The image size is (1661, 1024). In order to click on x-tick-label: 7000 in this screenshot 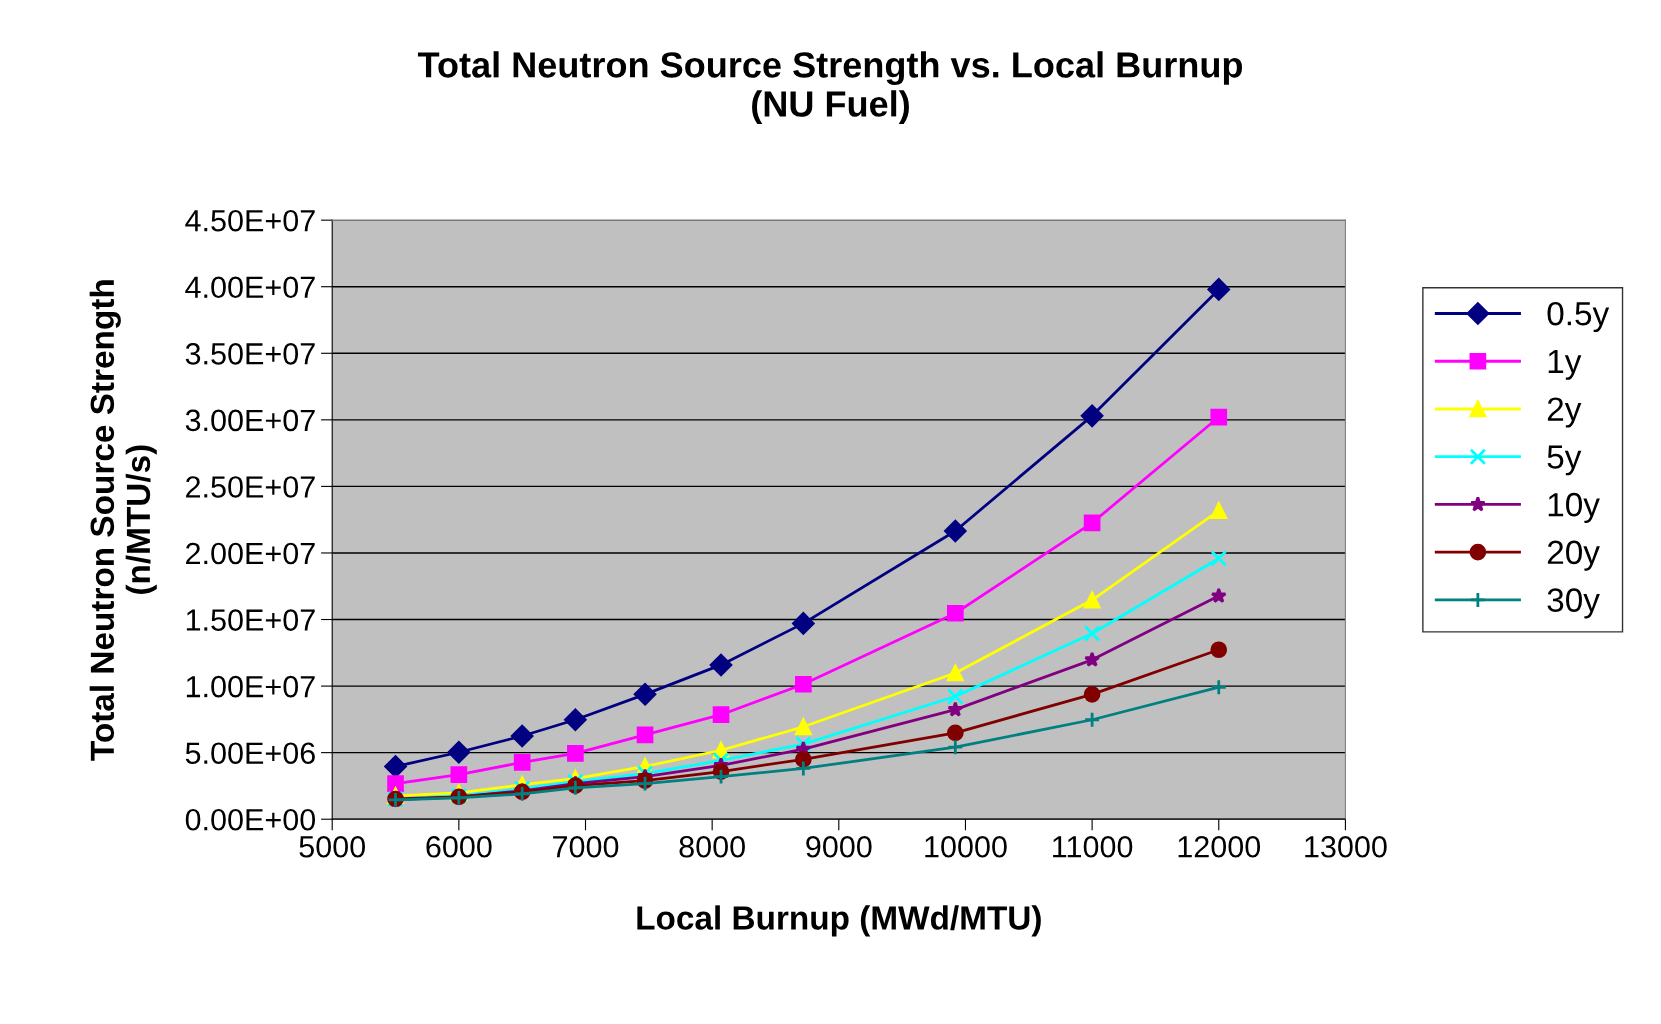, I will do `click(586, 846)`.